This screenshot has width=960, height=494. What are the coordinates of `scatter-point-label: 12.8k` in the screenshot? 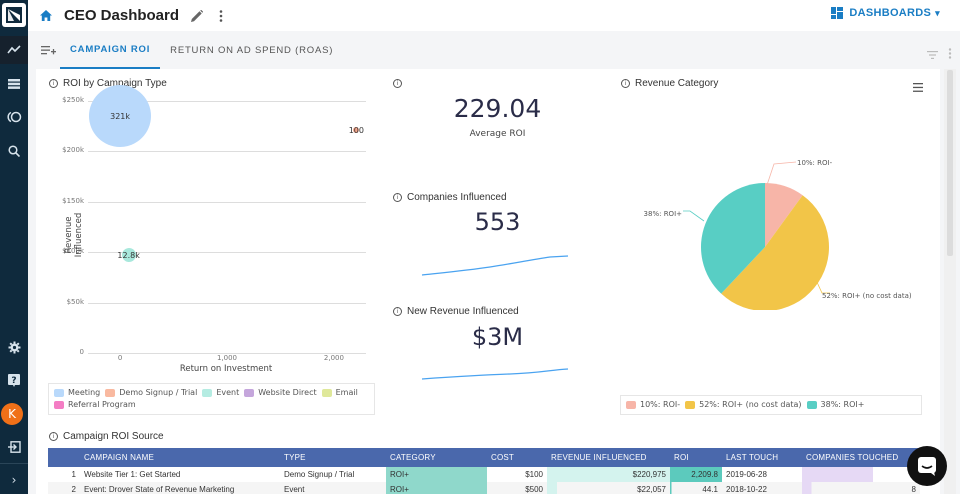 It's located at (128, 255).